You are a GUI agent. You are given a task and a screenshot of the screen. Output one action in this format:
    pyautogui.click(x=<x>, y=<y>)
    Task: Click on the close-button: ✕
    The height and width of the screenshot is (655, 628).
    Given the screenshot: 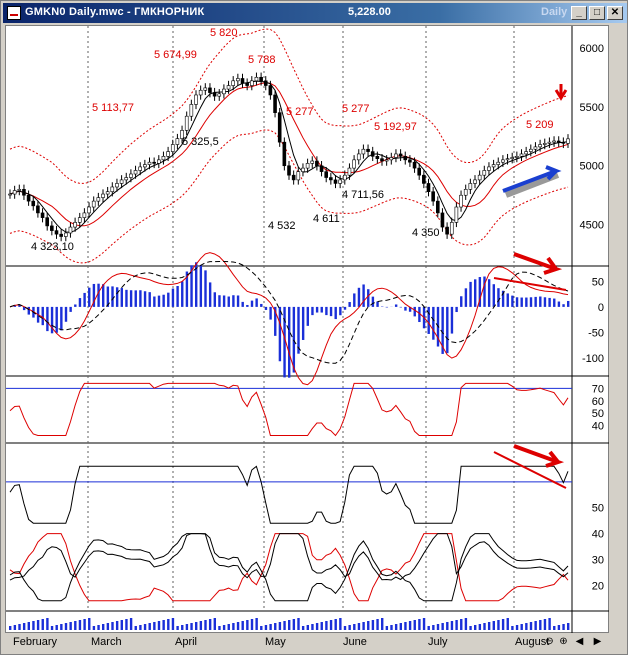 What is the action you would take?
    pyautogui.click(x=615, y=13)
    